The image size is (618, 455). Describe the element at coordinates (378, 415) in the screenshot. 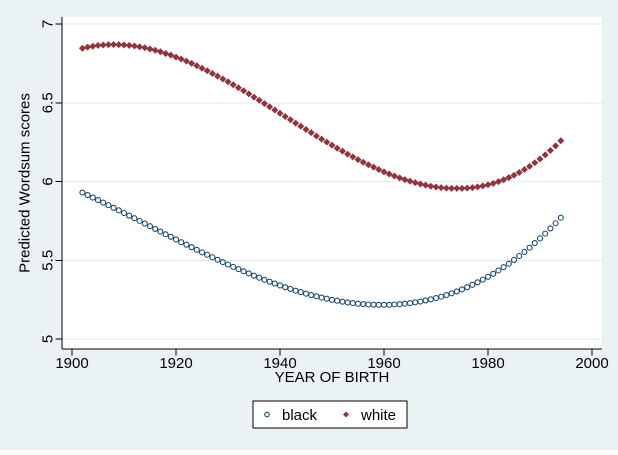

I see `legend-label-white: white` at that location.